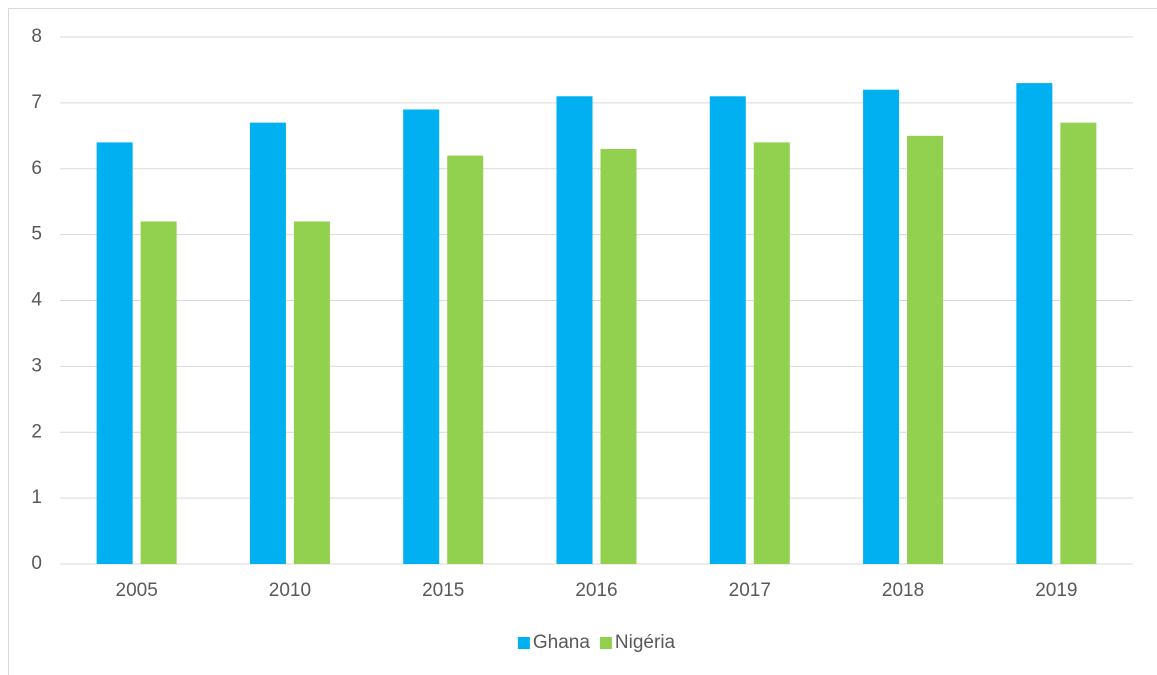 The width and height of the screenshot is (1157, 675). I want to click on x-tick-label: 2005, so click(137, 590).